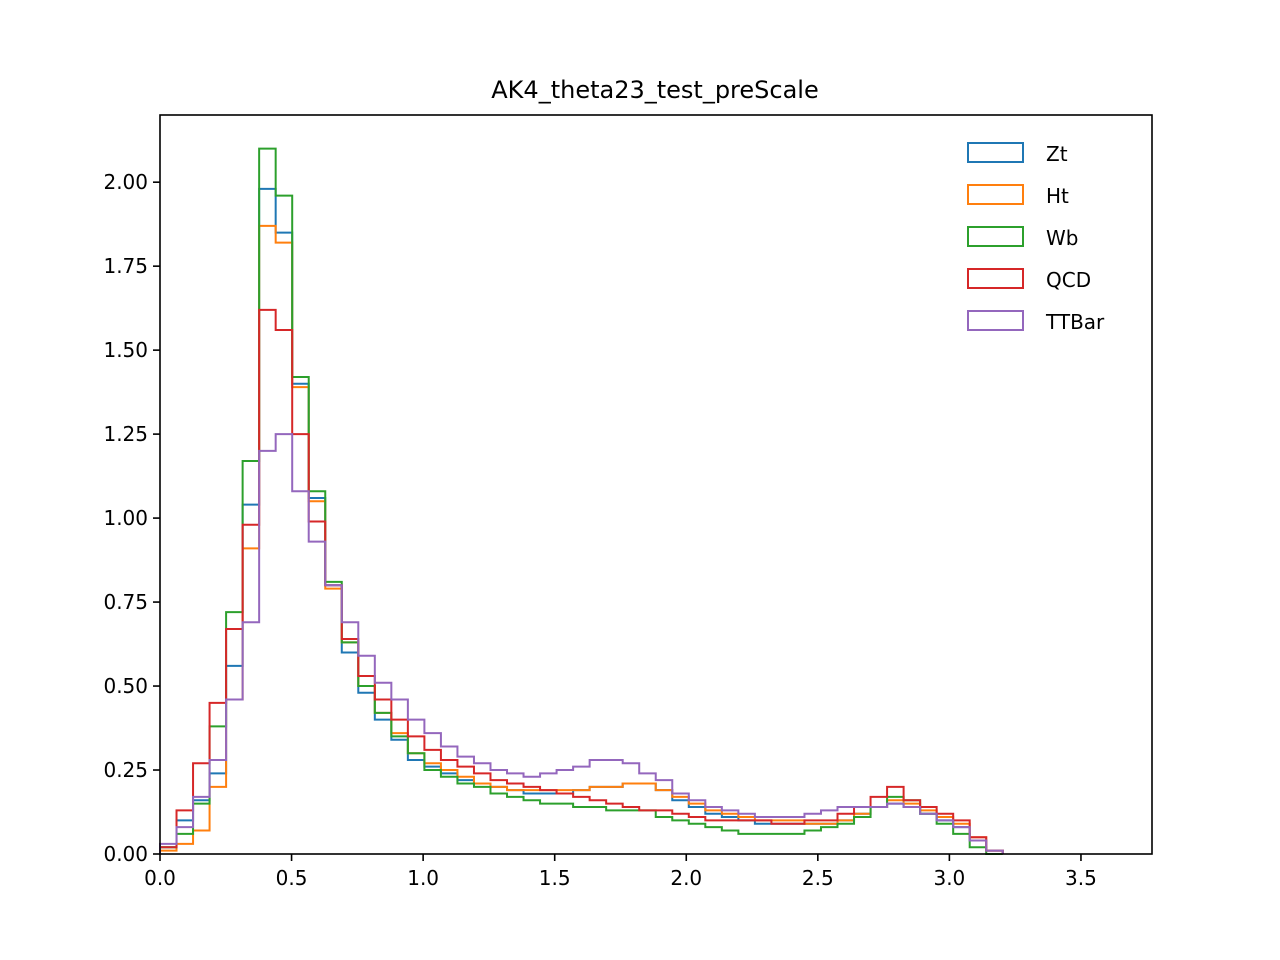 This screenshot has height=960, width=1280. Describe the element at coordinates (125, 770) in the screenshot. I see `y-tick-label: 0.25` at that location.